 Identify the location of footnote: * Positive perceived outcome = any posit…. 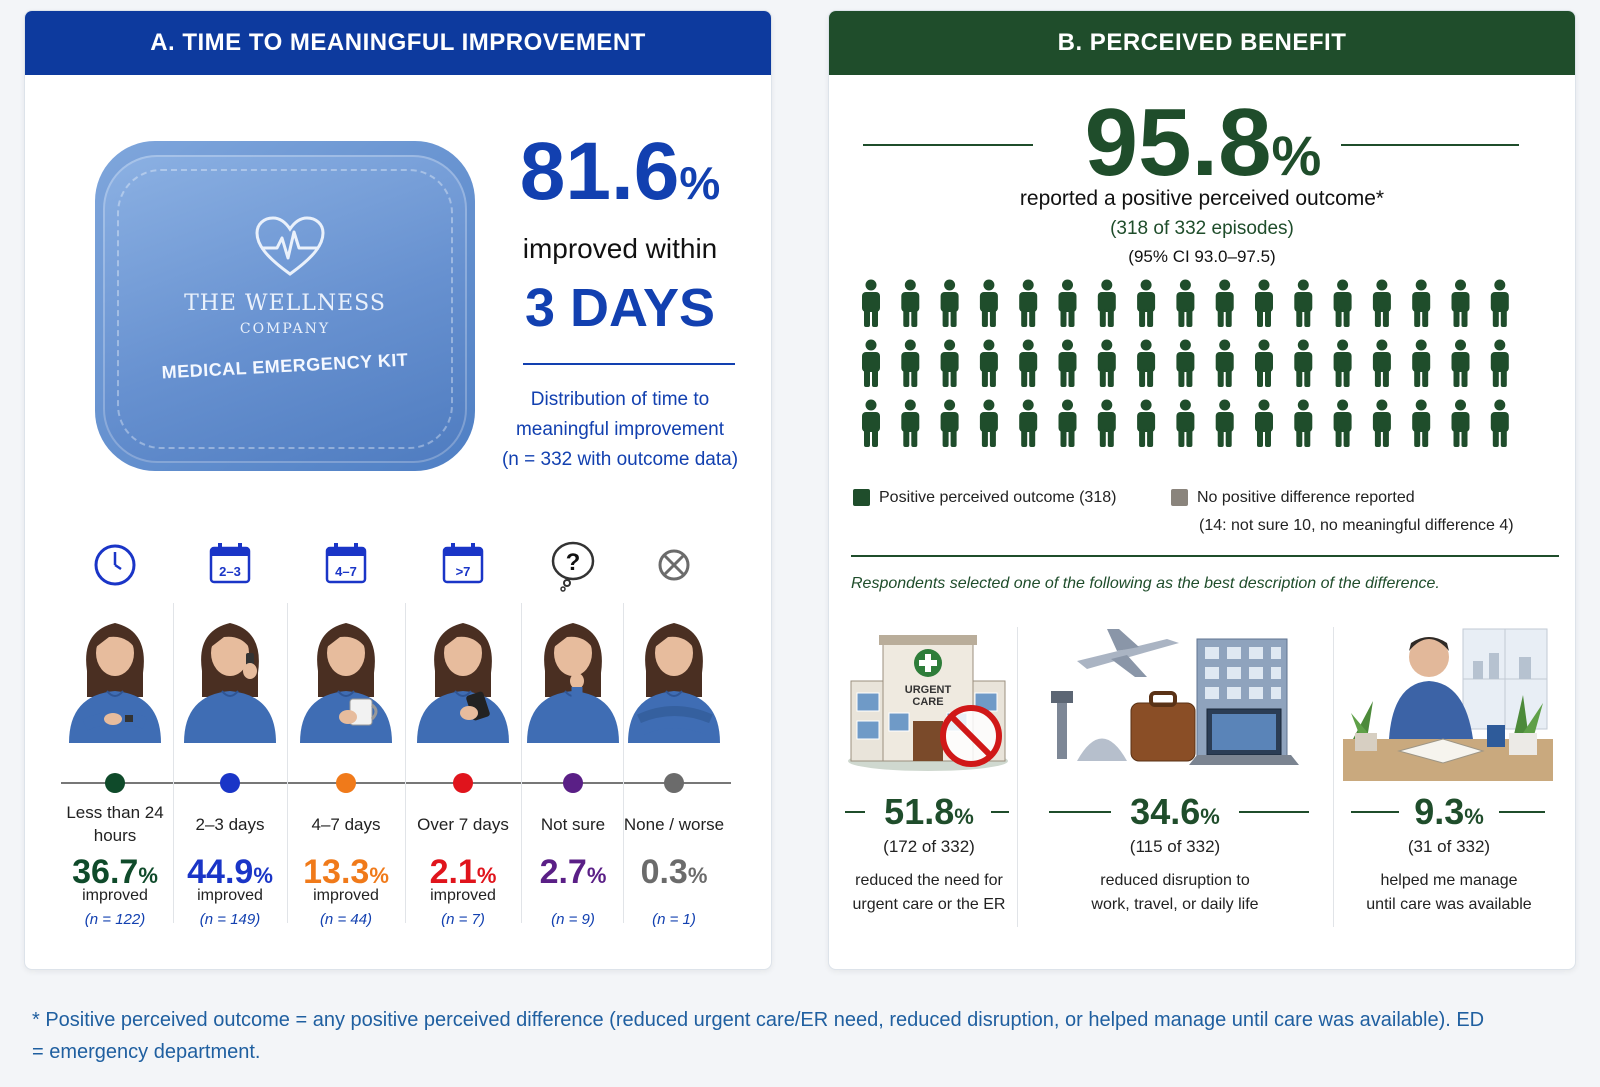
(758, 1036).